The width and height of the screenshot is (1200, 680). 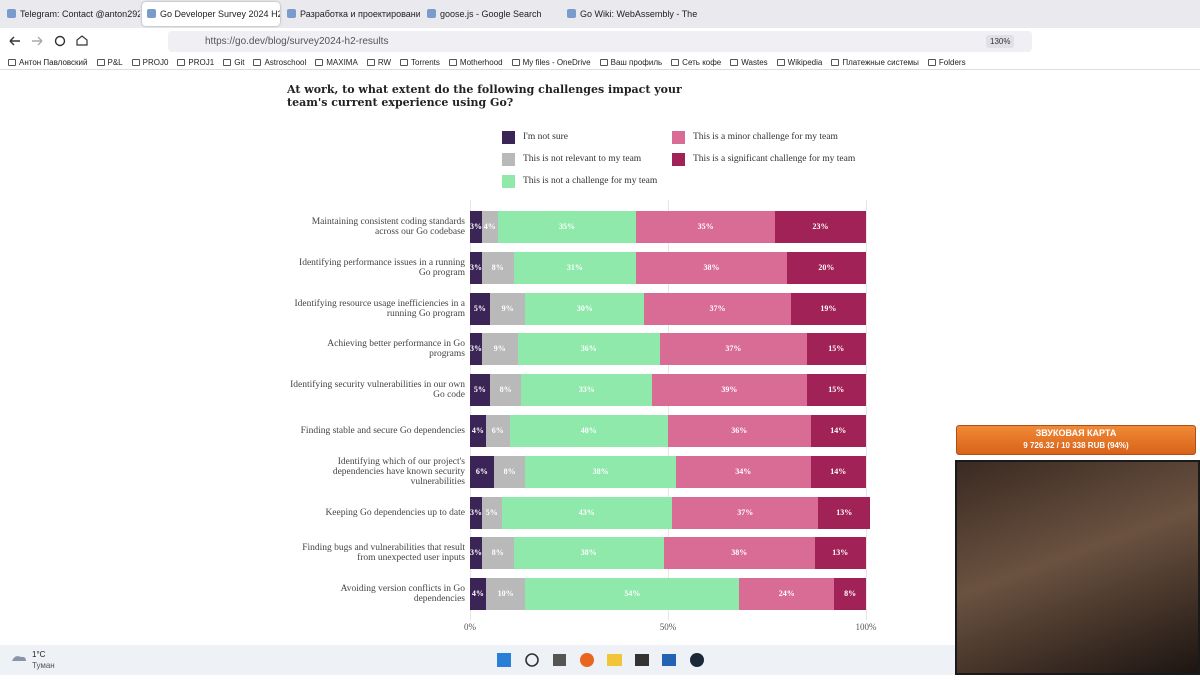 I want to click on explorer-icon, so click(x=614, y=660).